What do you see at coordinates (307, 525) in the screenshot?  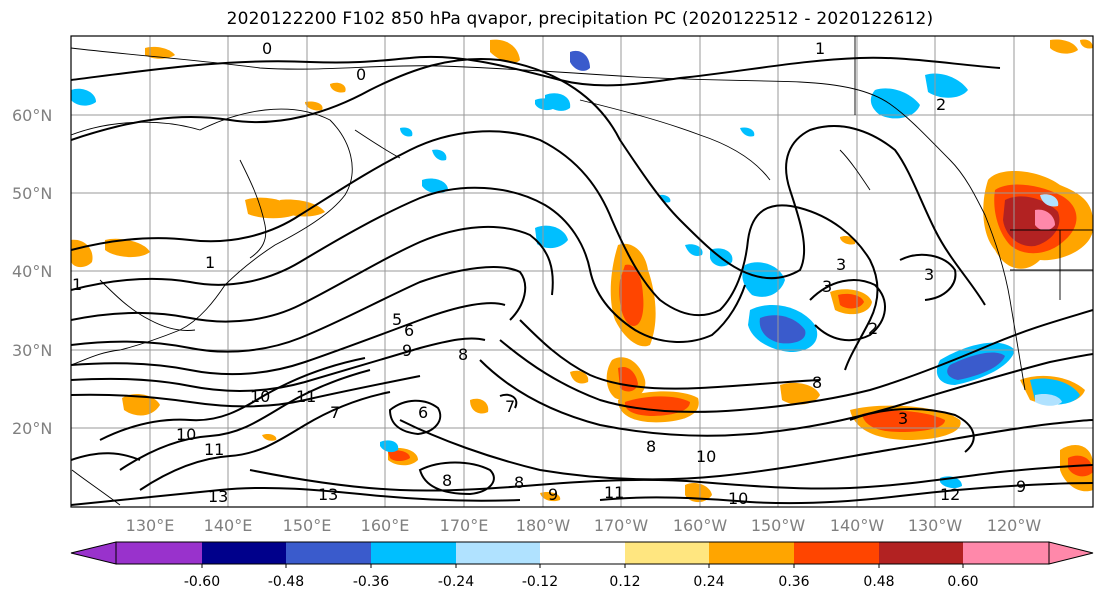 I see `lon-label: 150°E` at bounding box center [307, 525].